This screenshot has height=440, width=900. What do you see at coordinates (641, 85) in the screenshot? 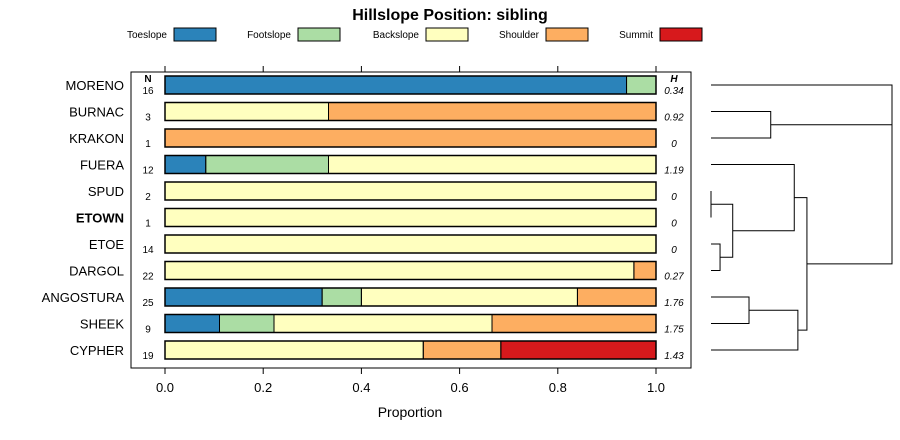
I see `bar-moreno-footslope` at bounding box center [641, 85].